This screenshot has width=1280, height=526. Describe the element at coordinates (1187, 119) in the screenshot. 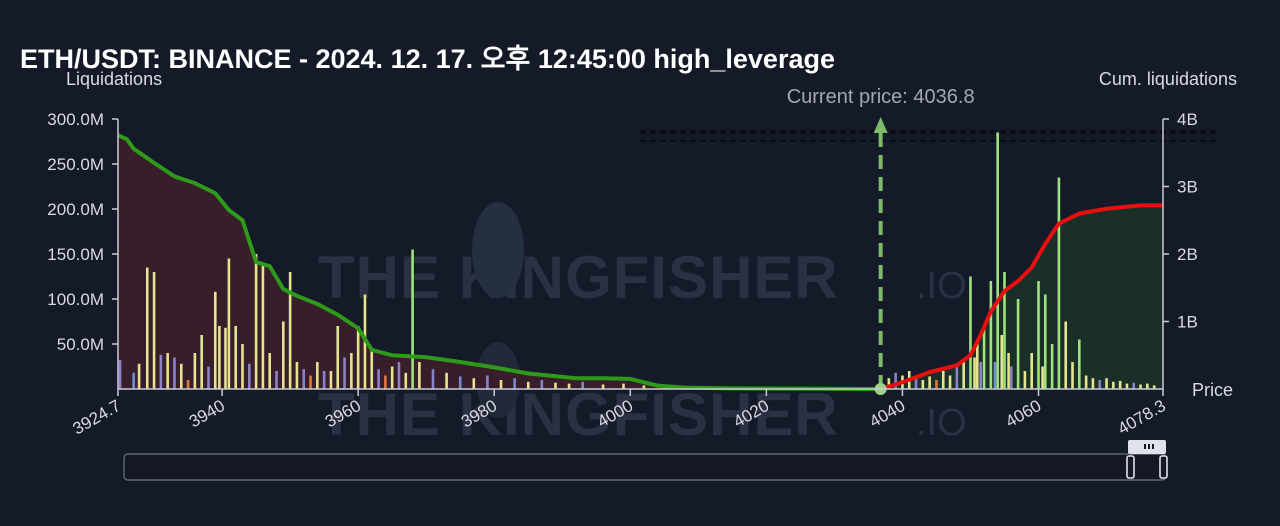

I see `right-tick-label: 4B` at that location.